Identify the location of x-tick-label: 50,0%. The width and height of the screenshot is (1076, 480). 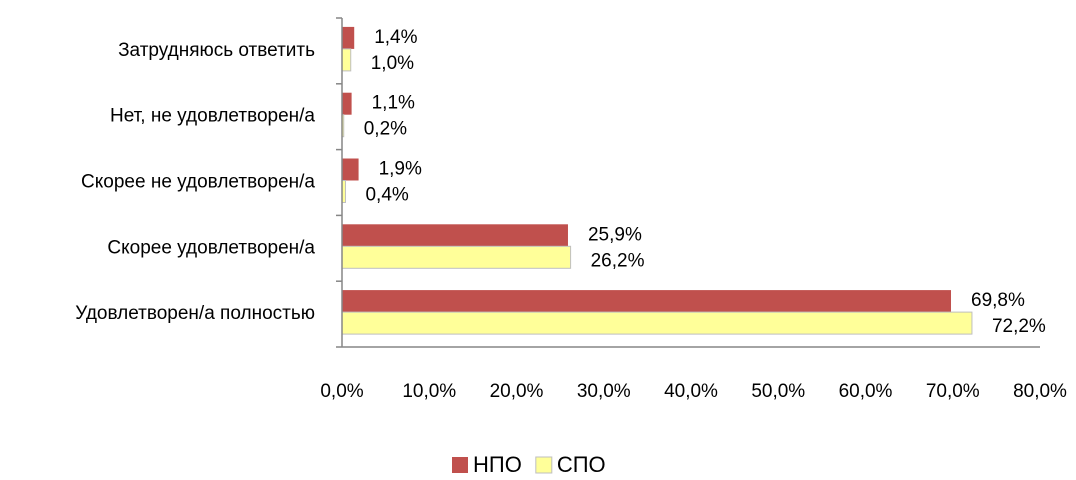
(778, 391).